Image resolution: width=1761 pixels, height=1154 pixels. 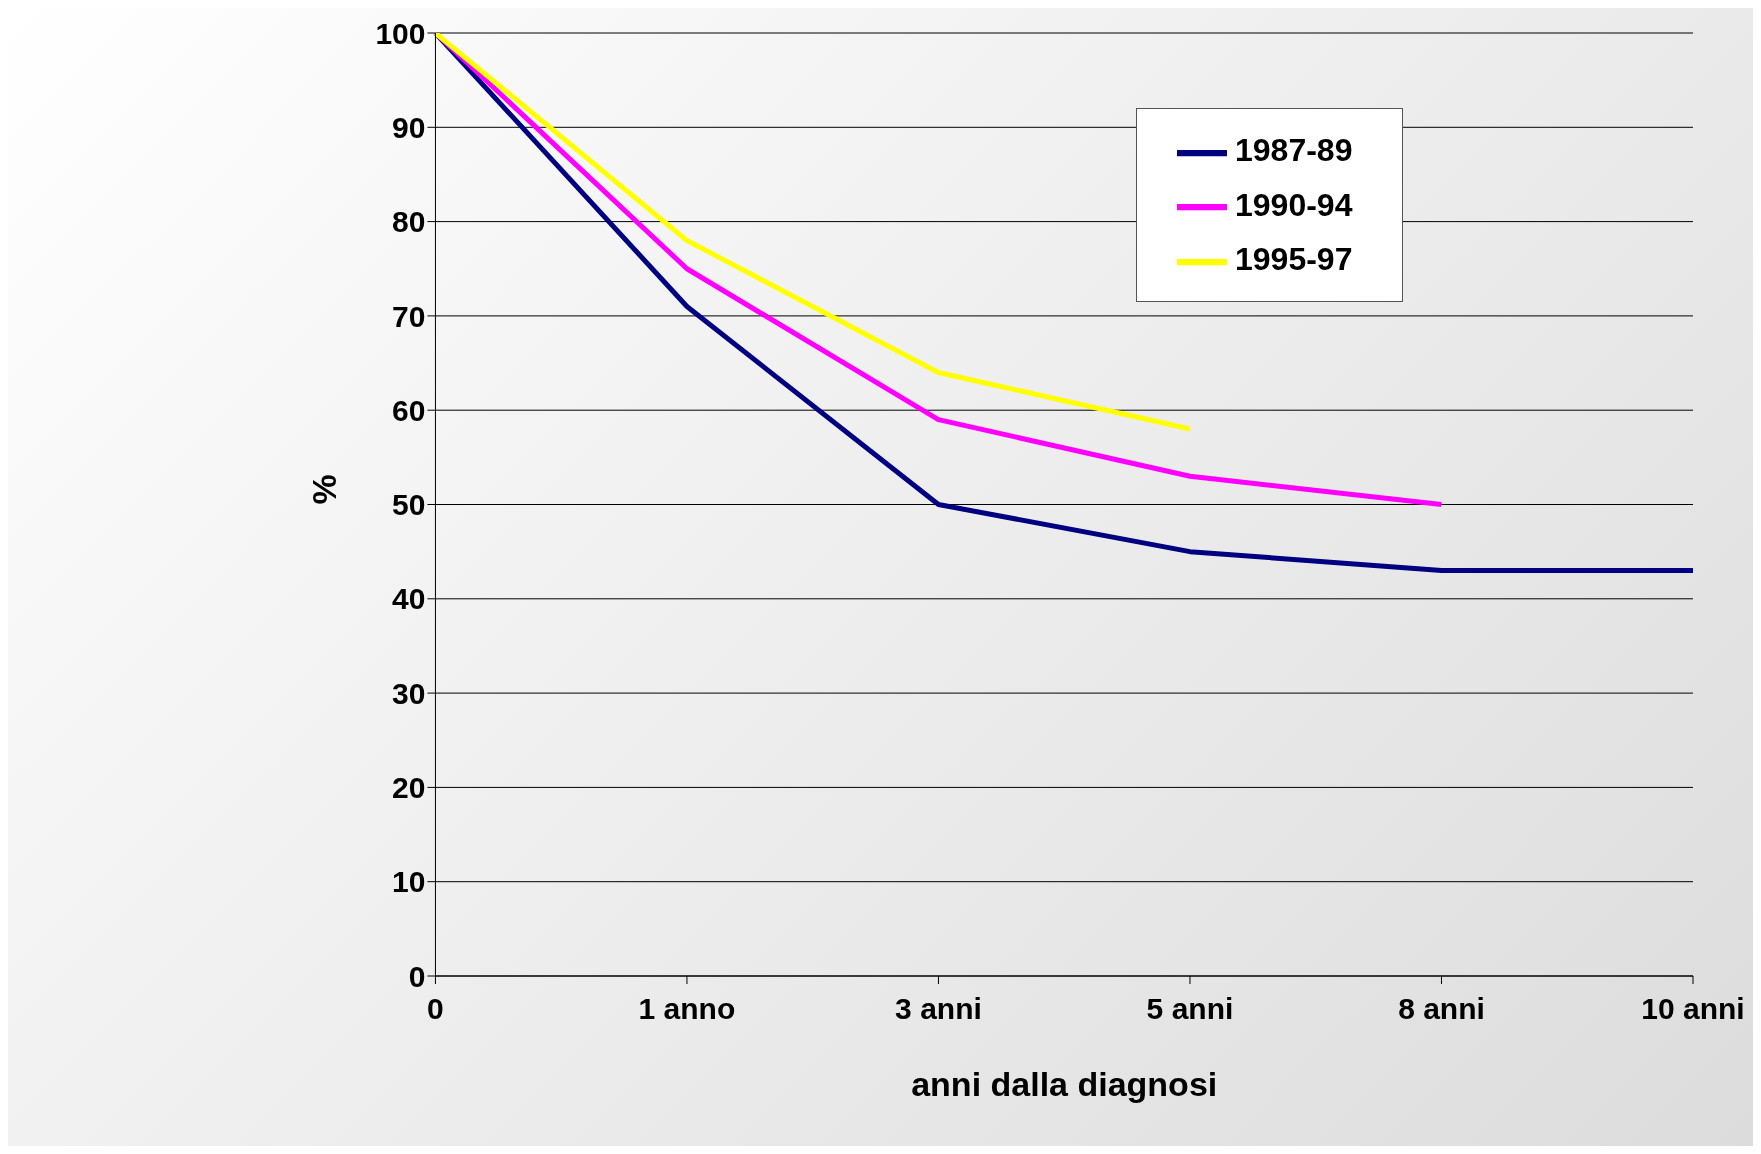 What do you see at coordinates (1294, 150) in the screenshot?
I see `legend-label: 1987-89` at bounding box center [1294, 150].